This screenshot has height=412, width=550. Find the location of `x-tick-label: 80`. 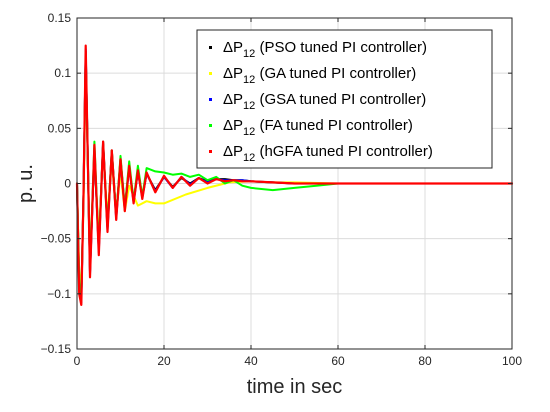

x-tick-label: 80 is located at coordinates (425, 361).